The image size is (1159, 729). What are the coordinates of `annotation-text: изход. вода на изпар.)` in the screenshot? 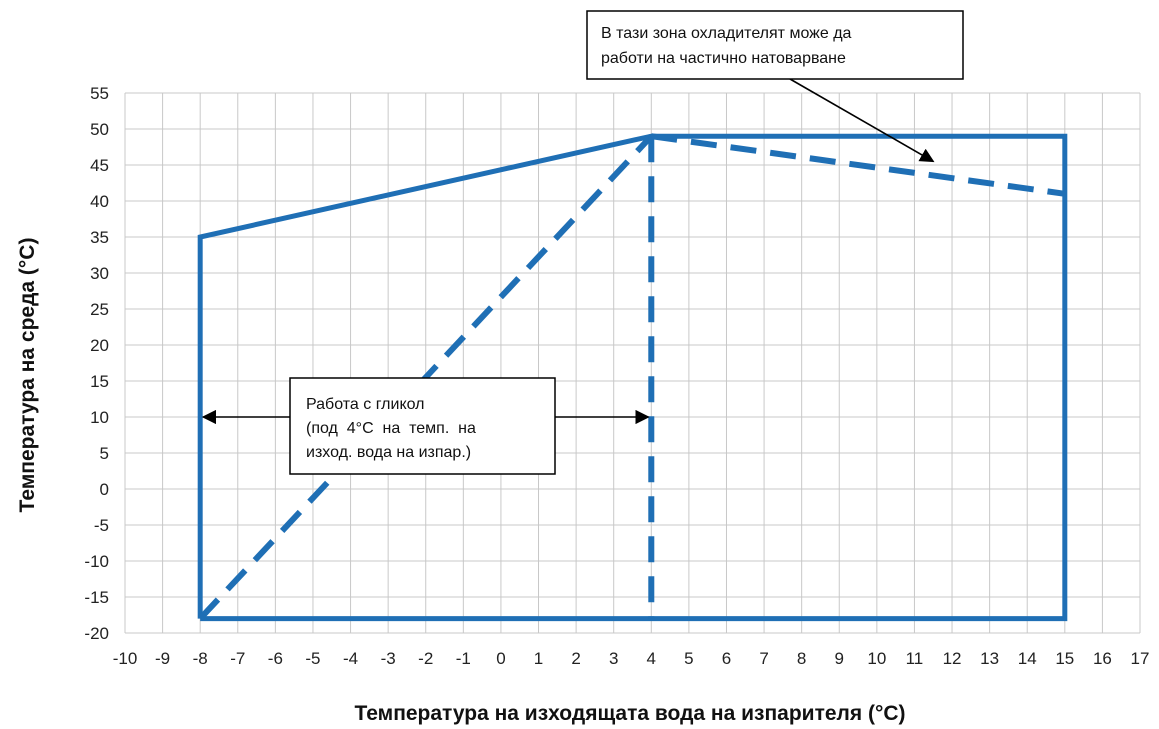 It's located at (388, 452).